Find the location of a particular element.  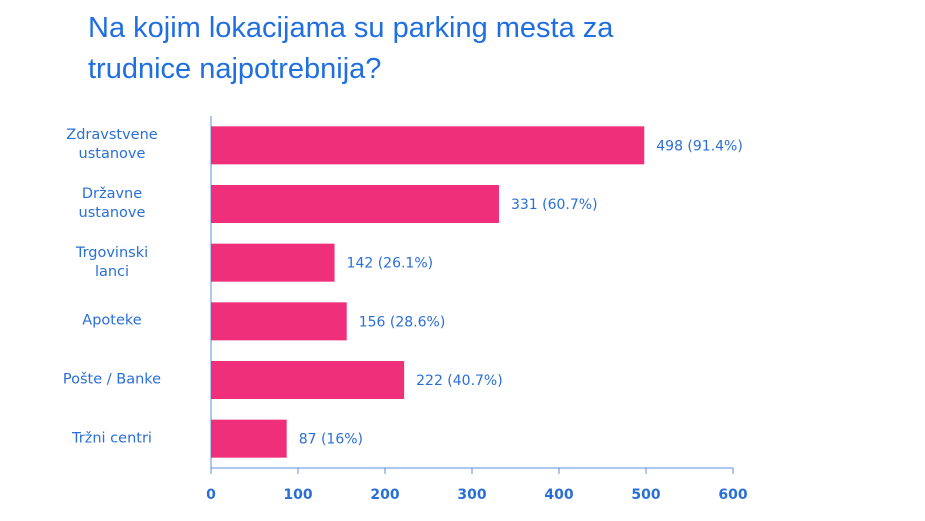

x-tick-label: 100 is located at coordinates (297, 495).